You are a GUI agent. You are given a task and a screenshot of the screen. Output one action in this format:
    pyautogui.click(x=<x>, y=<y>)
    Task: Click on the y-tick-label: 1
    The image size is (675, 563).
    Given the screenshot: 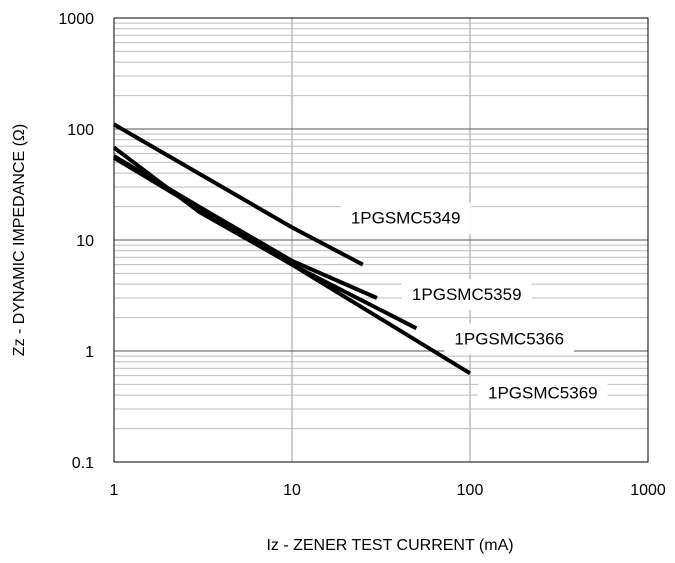 What is the action you would take?
    pyautogui.click(x=89, y=352)
    